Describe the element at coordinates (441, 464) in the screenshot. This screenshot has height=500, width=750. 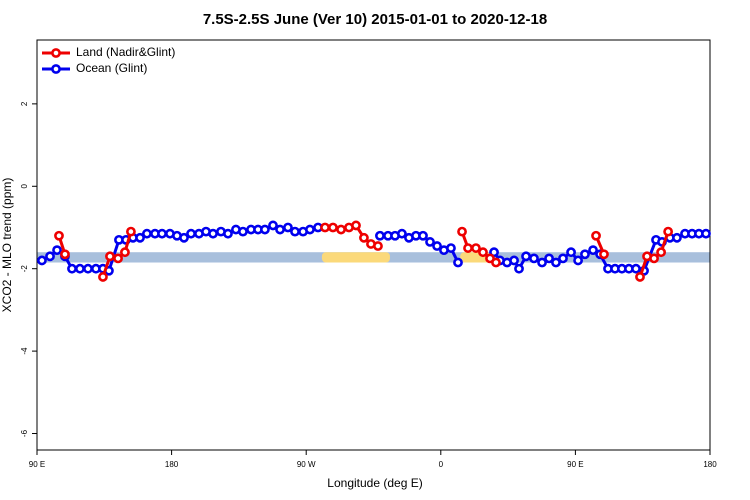
I see `x-tick-label: 0` at that location.